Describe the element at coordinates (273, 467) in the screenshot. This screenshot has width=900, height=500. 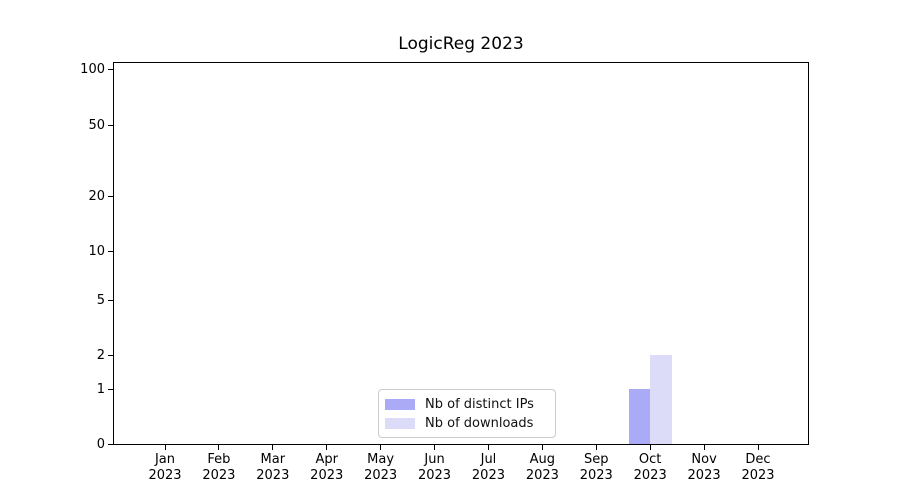
I see `x-axis-tick-label: Mar 2023` at that location.